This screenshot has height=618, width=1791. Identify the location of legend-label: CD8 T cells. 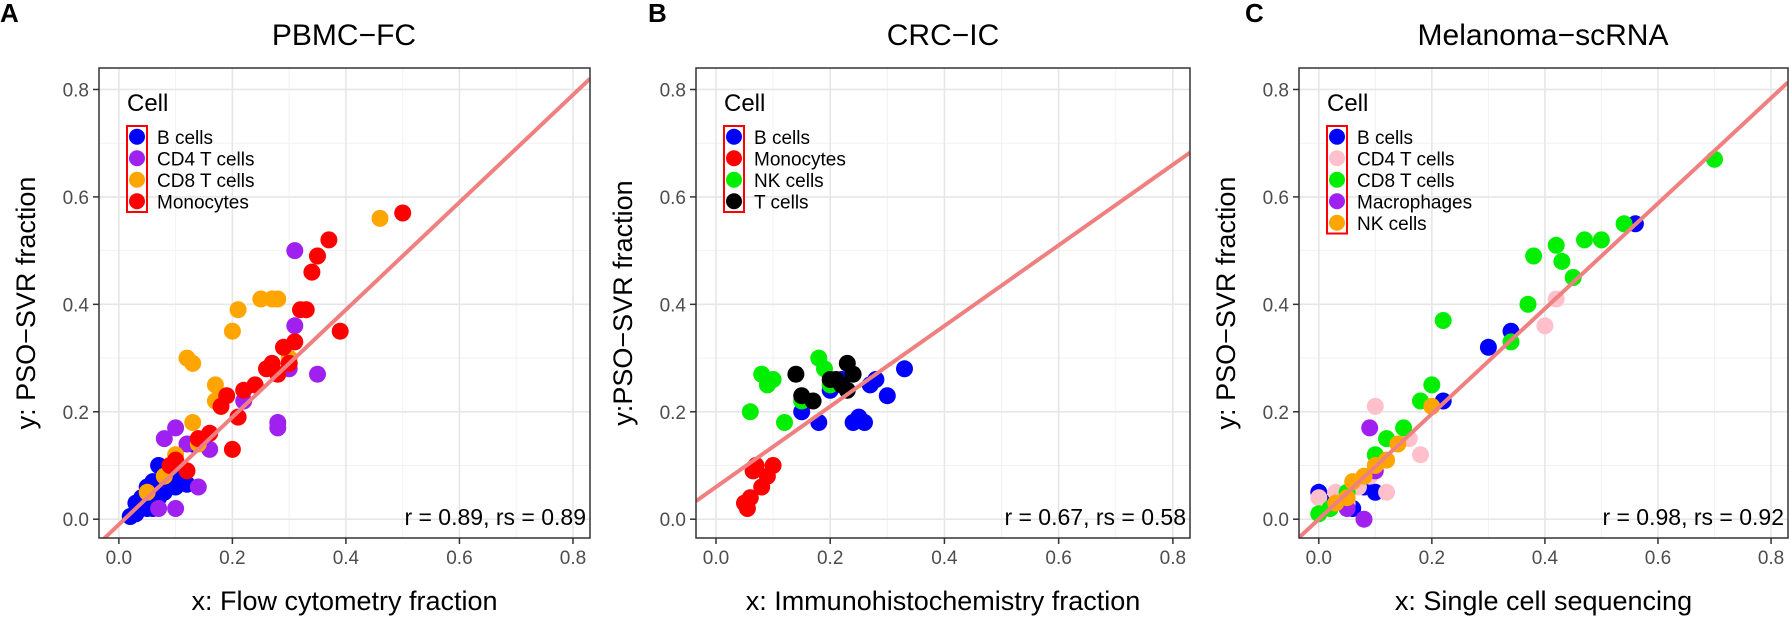
(206, 181).